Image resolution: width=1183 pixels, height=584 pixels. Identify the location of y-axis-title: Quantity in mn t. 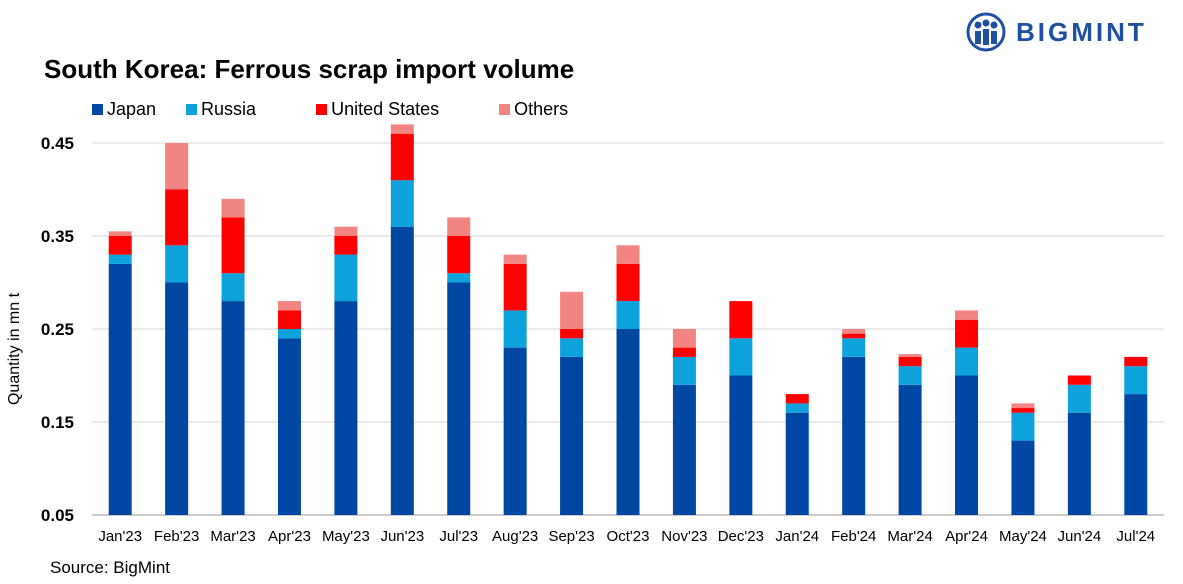
(14, 348).